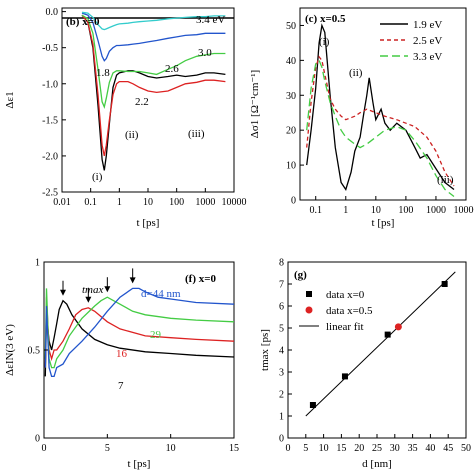 The image size is (474, 474). I want to click on panel-g-frame, so click(377, 350).